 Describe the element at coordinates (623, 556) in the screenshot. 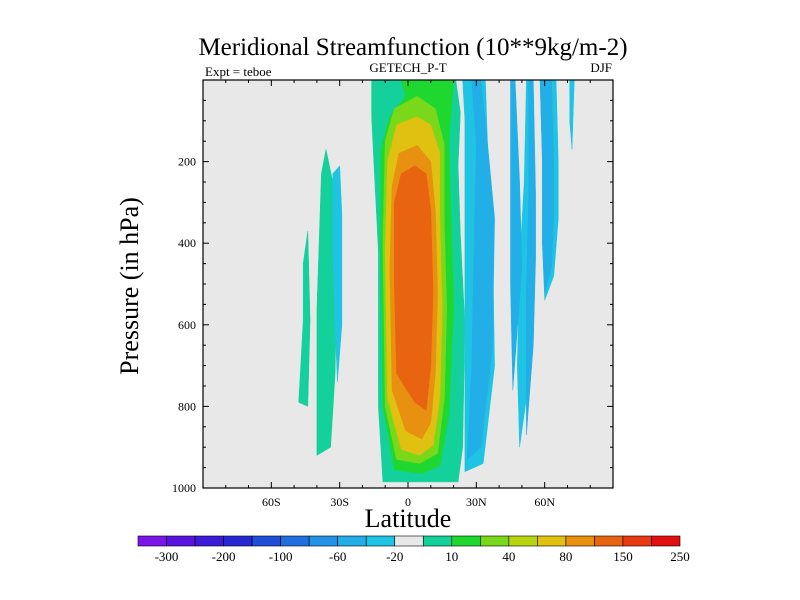

I see `colorbar-label: 150` at that location.